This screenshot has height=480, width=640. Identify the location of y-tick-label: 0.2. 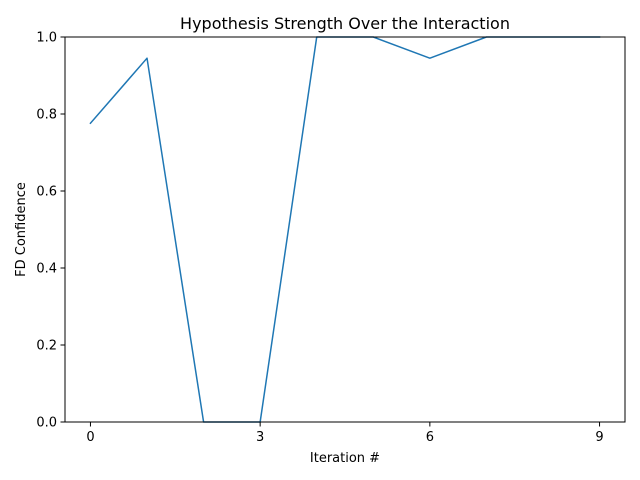
(46, 346).